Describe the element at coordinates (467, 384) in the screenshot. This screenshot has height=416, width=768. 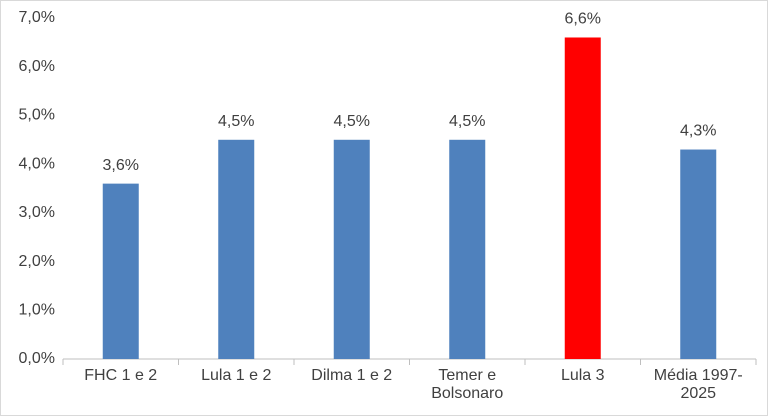
I see `x-tick-label: Temer e Bolsonaro` at that location.